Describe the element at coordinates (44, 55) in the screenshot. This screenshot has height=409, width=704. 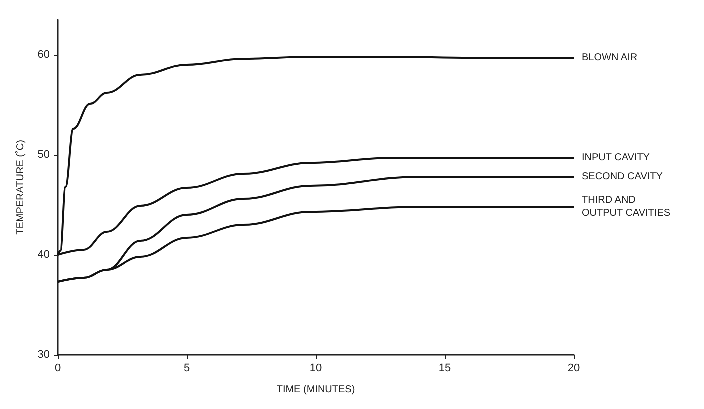
I see `y-tick-label: 60` at that location.